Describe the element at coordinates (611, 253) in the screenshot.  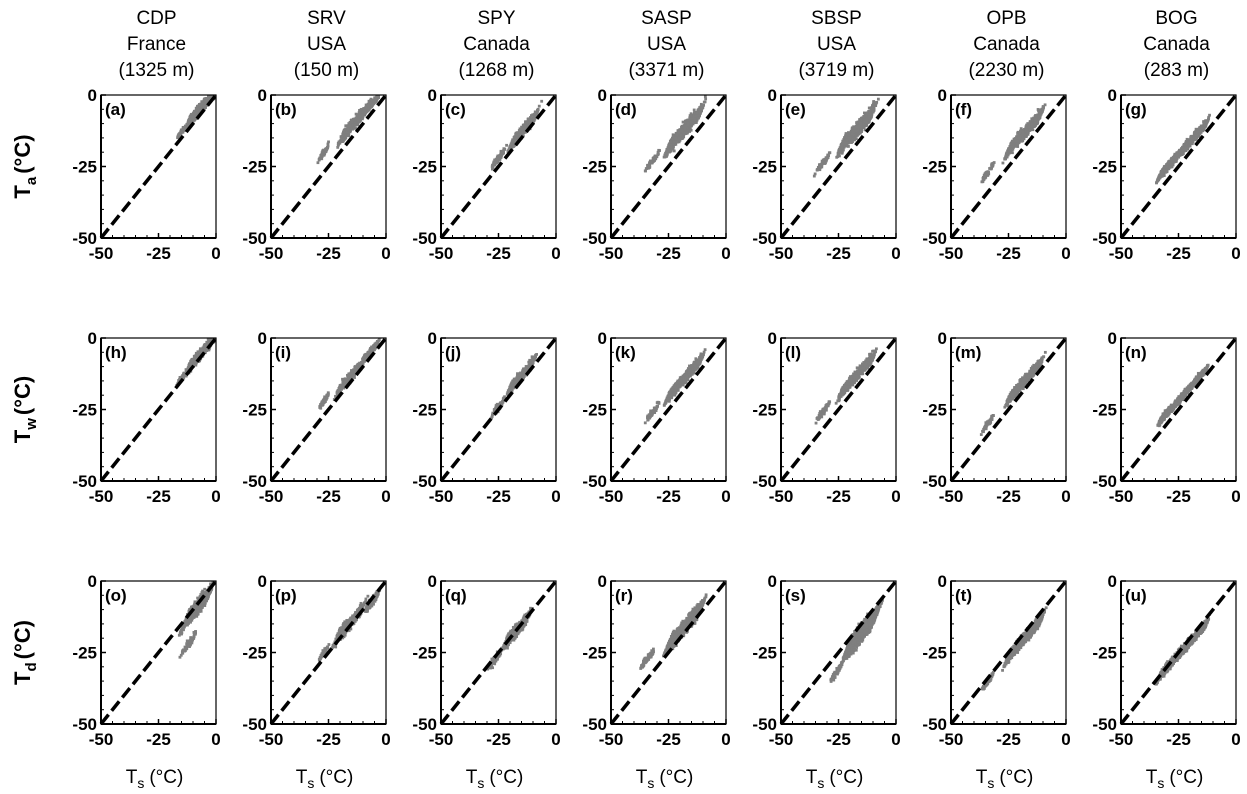
I see `x-tick-label: -50` at that location.